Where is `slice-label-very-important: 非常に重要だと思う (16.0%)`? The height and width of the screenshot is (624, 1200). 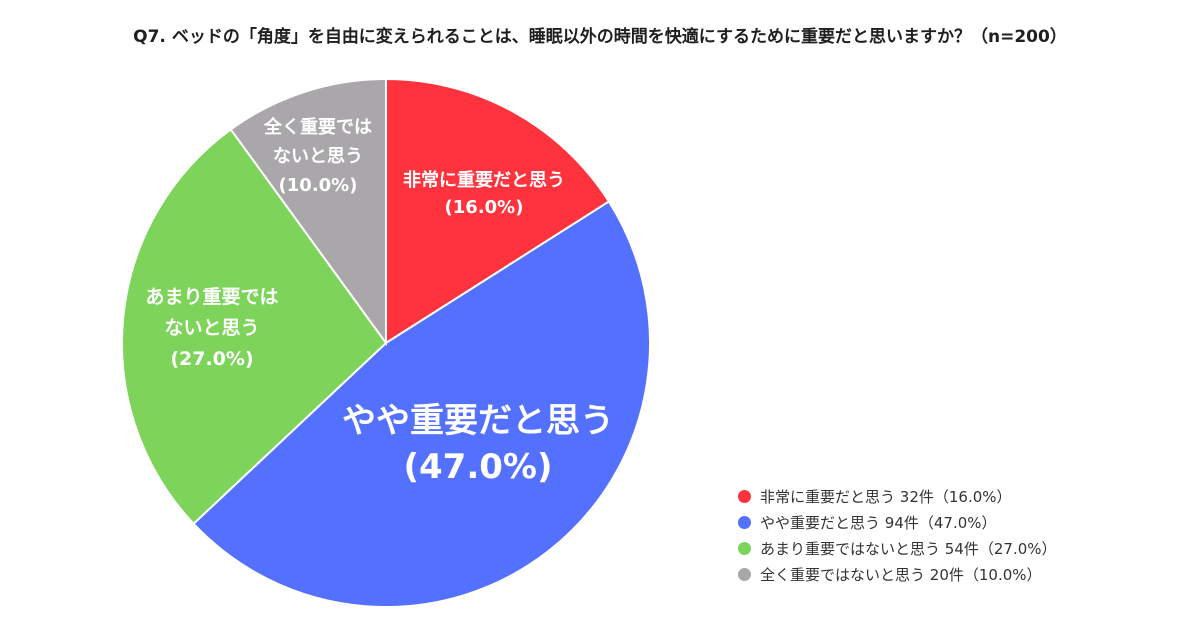
slice-label-very-important: 非常に重要だと思う (16.0%) is located at coordinates (484, 193).